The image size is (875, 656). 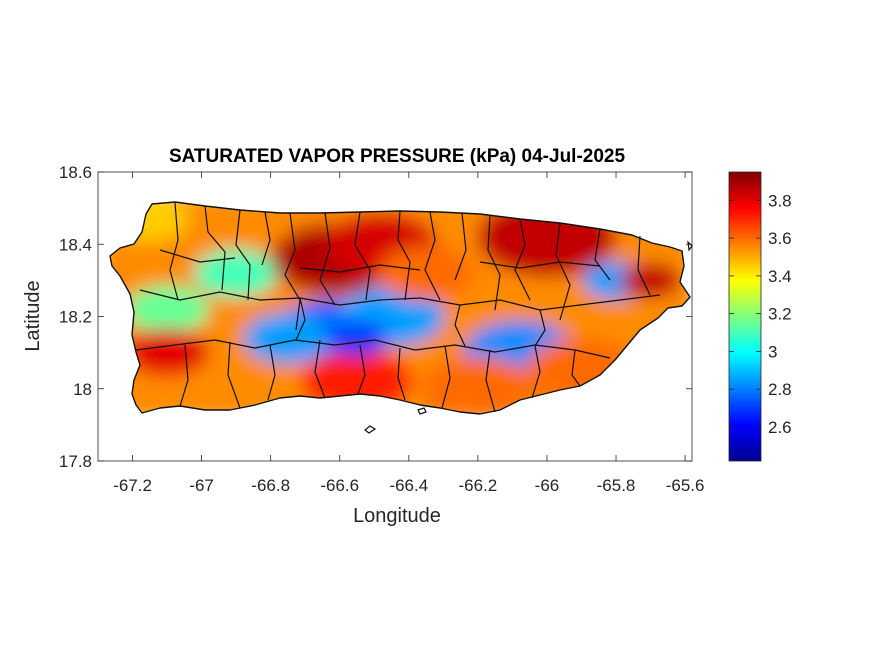 I want to click on colorbar-tick-label: 3.6, so click(x=780, y=238).